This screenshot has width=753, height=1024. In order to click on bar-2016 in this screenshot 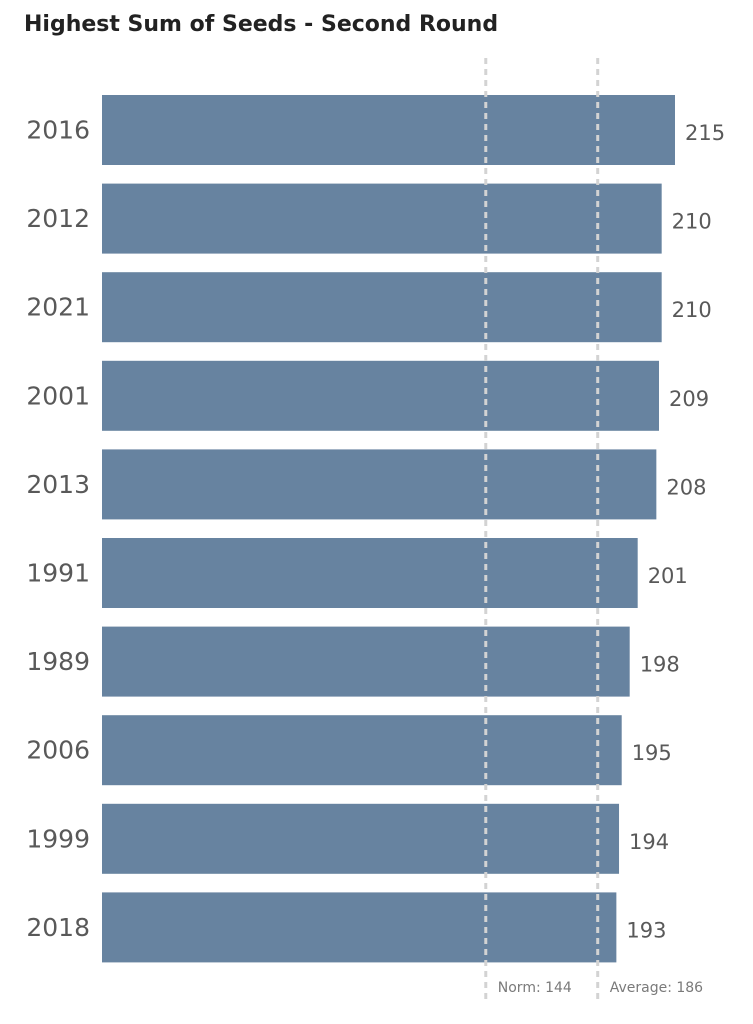, I will do `click(388, 130)`.